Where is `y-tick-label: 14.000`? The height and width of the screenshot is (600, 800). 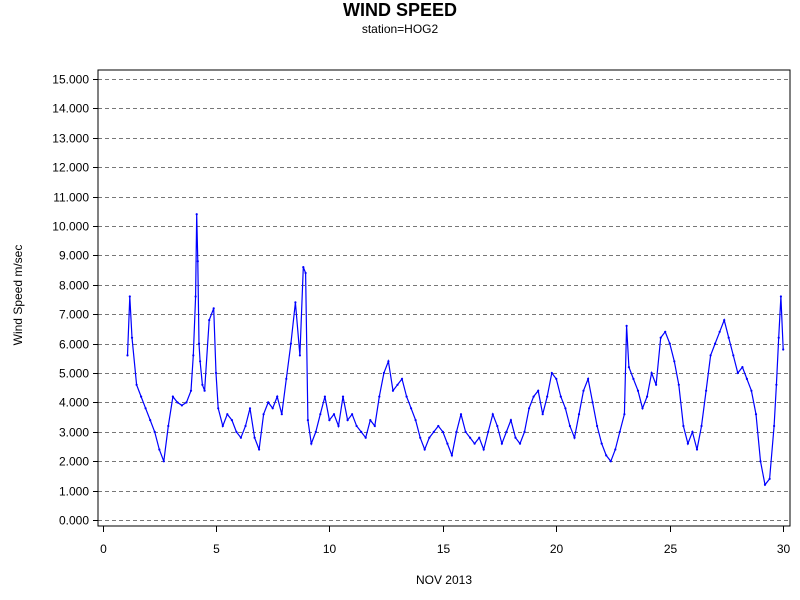 y-tick-label: 14.000 is located at coordinates (70, 109).